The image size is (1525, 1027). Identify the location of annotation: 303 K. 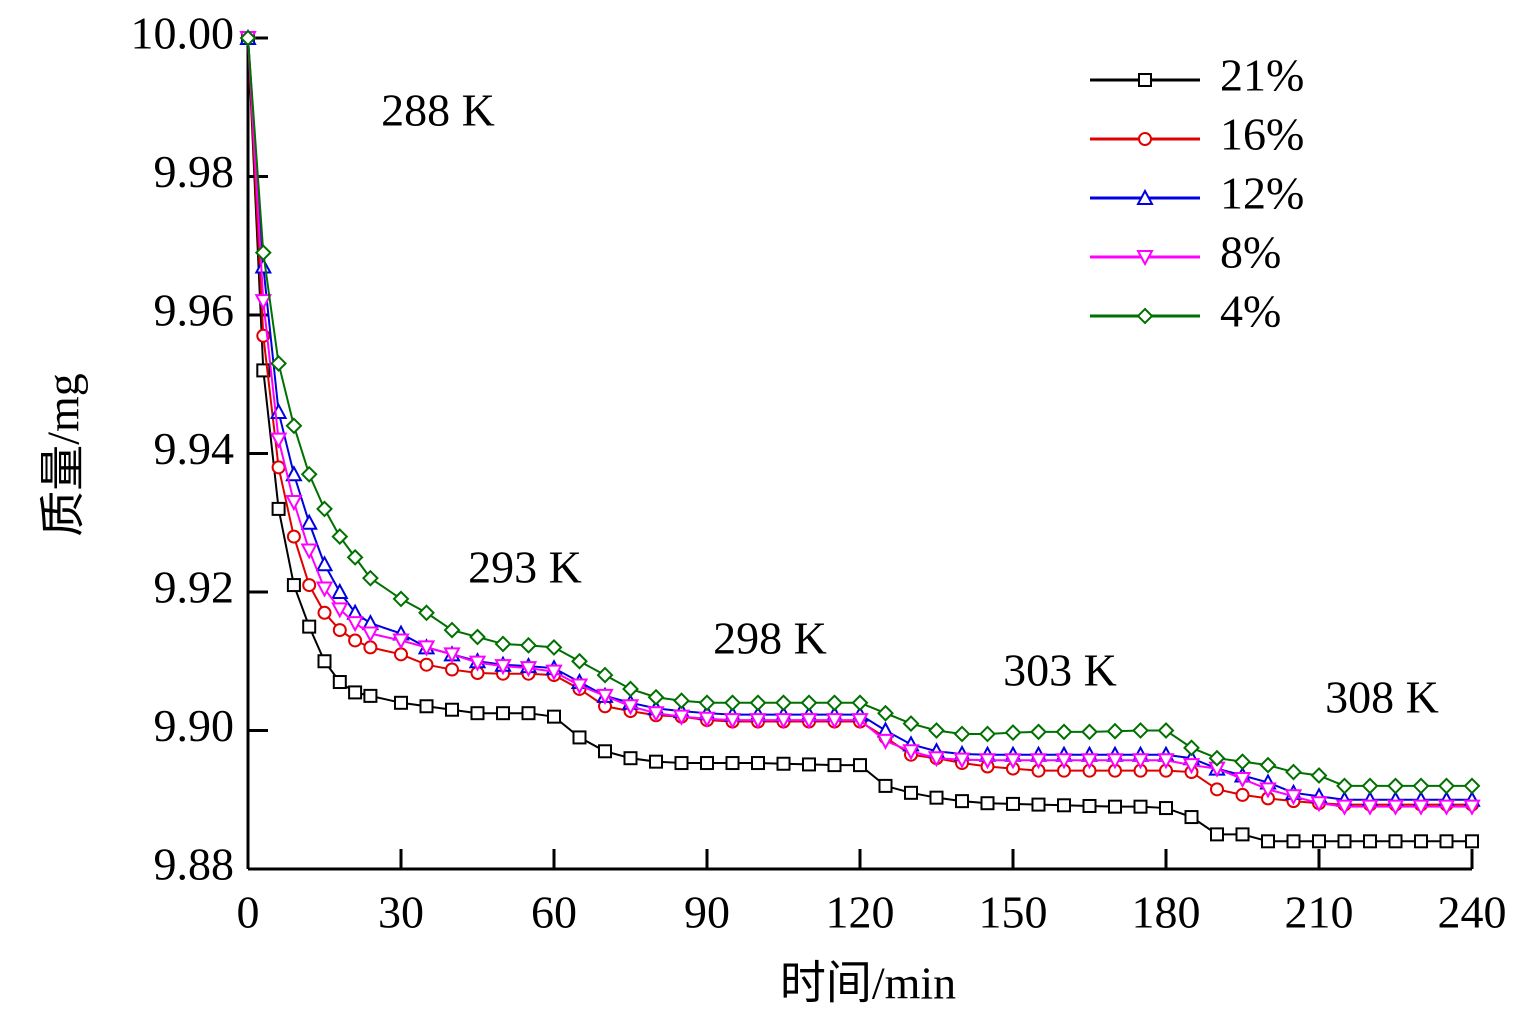
(1060, 670).